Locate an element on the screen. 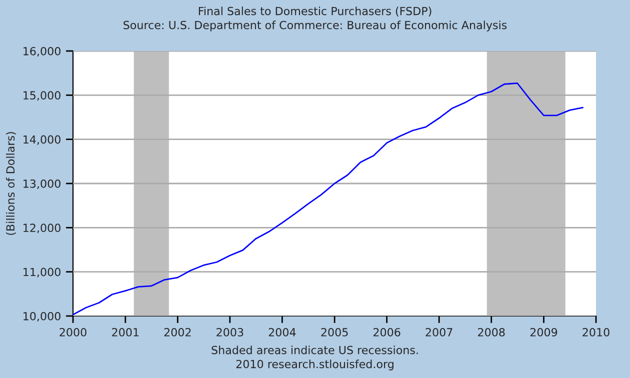  x-tick-label: 2008 is located at coordinates (491, 332).